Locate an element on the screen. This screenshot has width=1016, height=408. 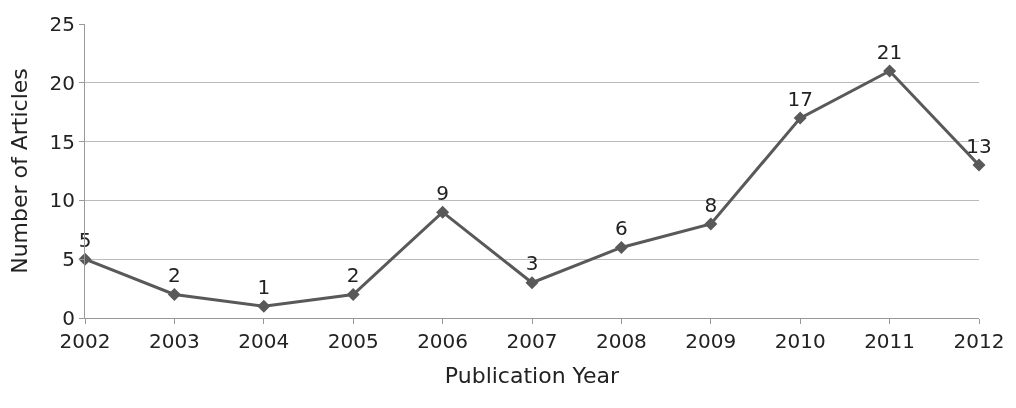
x-tick-label: 2002 is located at coordinates (85, 341).